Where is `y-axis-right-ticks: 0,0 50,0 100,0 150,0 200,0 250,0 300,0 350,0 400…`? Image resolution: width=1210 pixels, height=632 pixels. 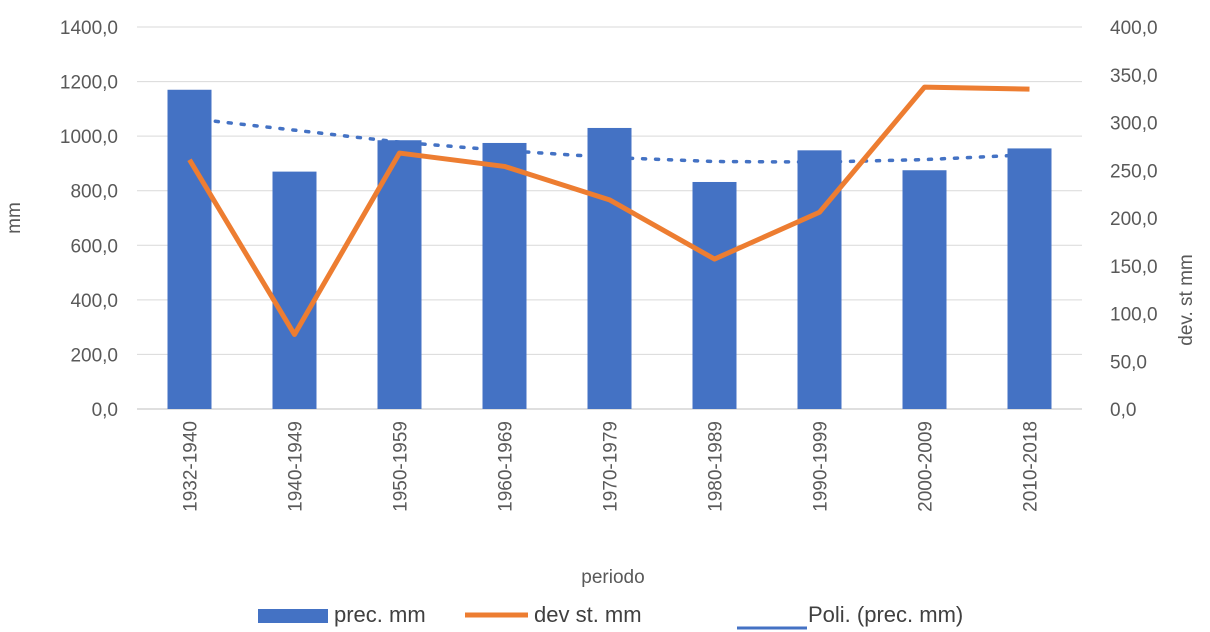 y-axis-right-ticks: 0,0 50,0 100,0 150,0 200,0 250,0 300,0 350,0 400… is located at coordinates (1134, 219).